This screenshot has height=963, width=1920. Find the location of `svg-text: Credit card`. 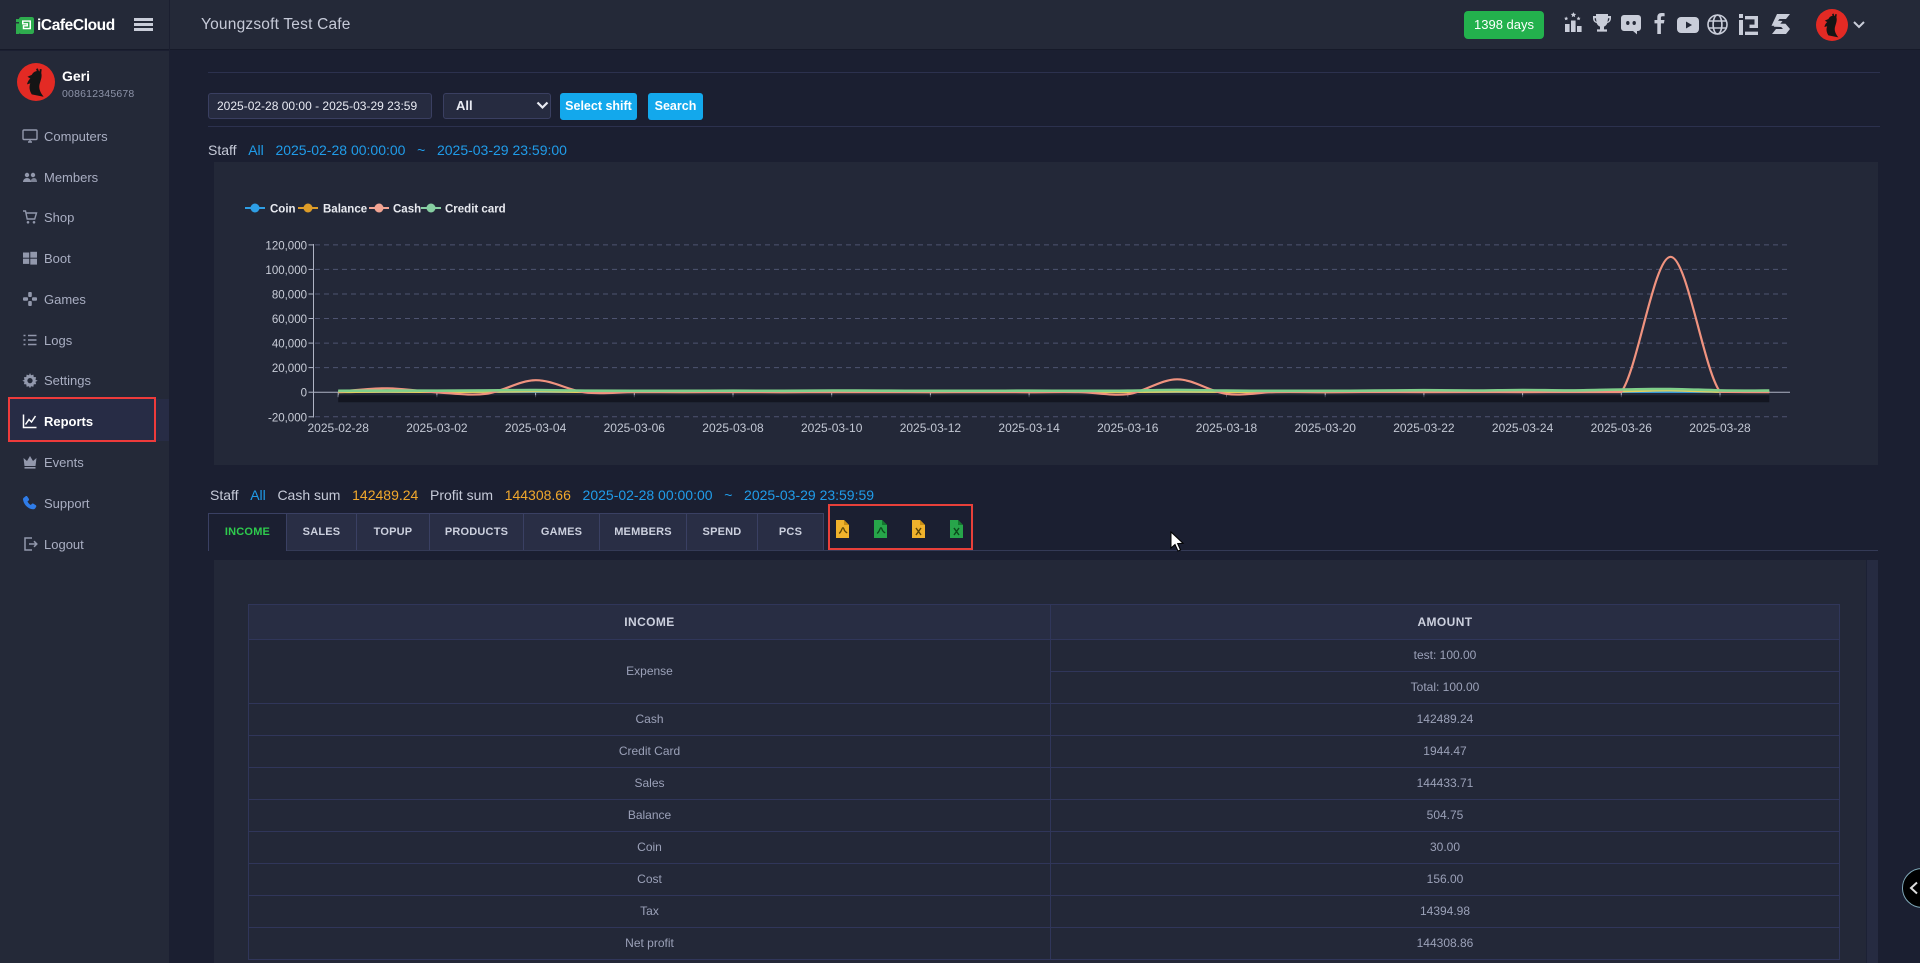

svg-text: Credit card is located at coordinates (475, 210).